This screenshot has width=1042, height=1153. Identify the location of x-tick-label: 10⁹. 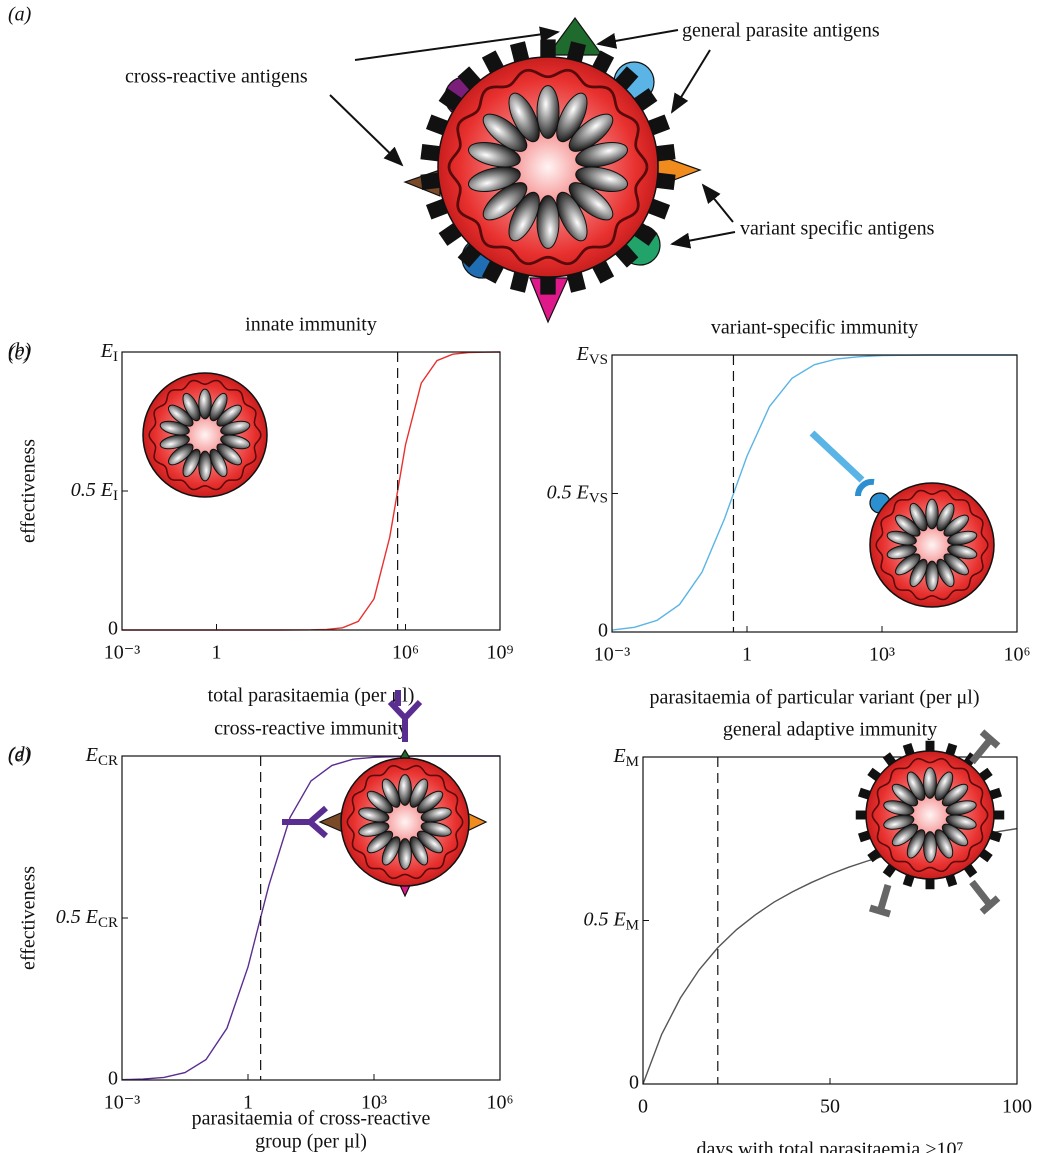
(500, 653).